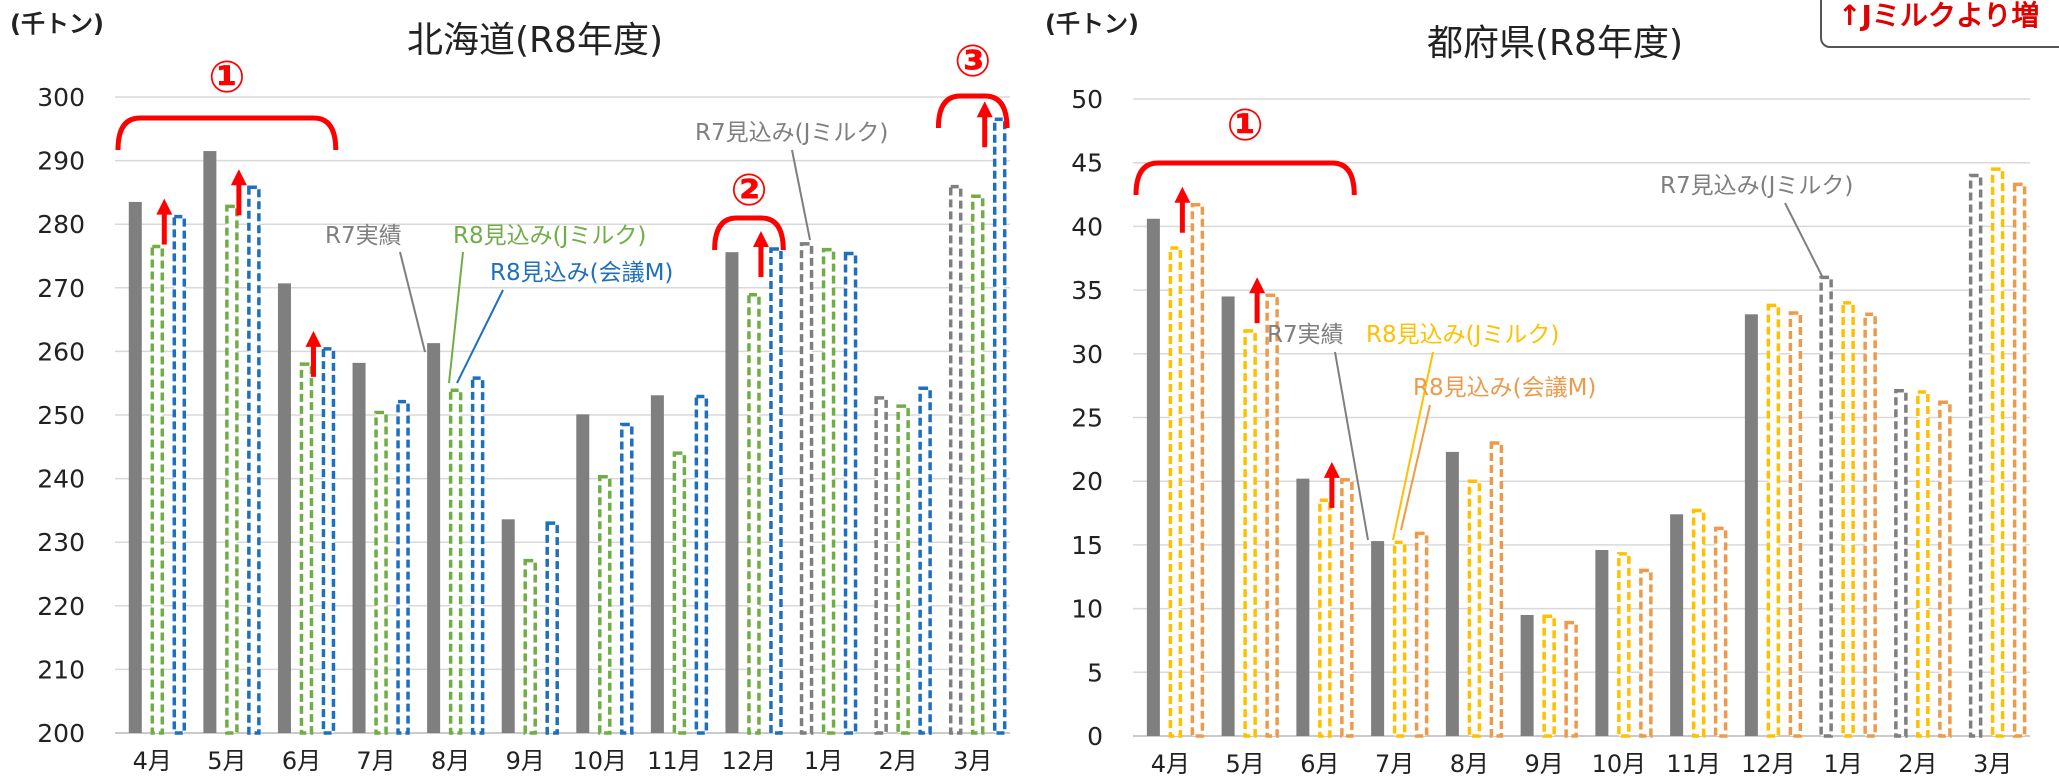 The image size is (2059, 778). What do you see at coordinates (61, 288) in the screenshot?
I see `y-tick-label: 270` at bounding box center [61, 288].